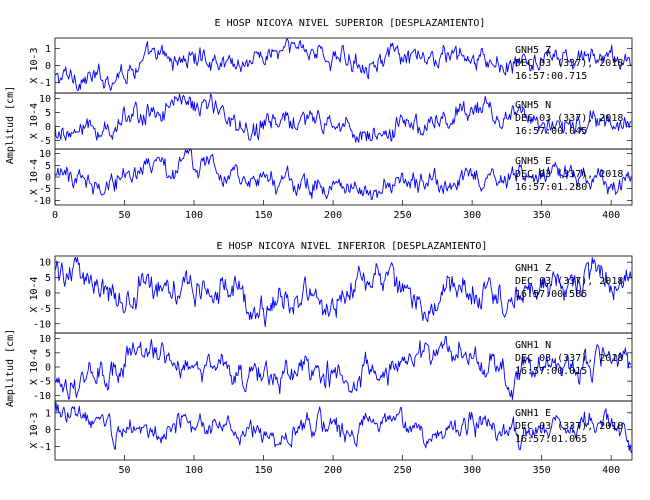 This screenshot has height=500, width=650. Describe the element at coordinates (551, 131) in the screenshot. I see `panel-annotation-line: 16:57:00.045` at that location.